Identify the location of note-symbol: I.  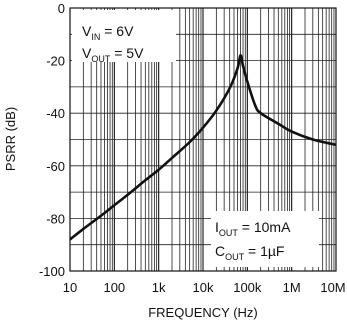
(217, 227).